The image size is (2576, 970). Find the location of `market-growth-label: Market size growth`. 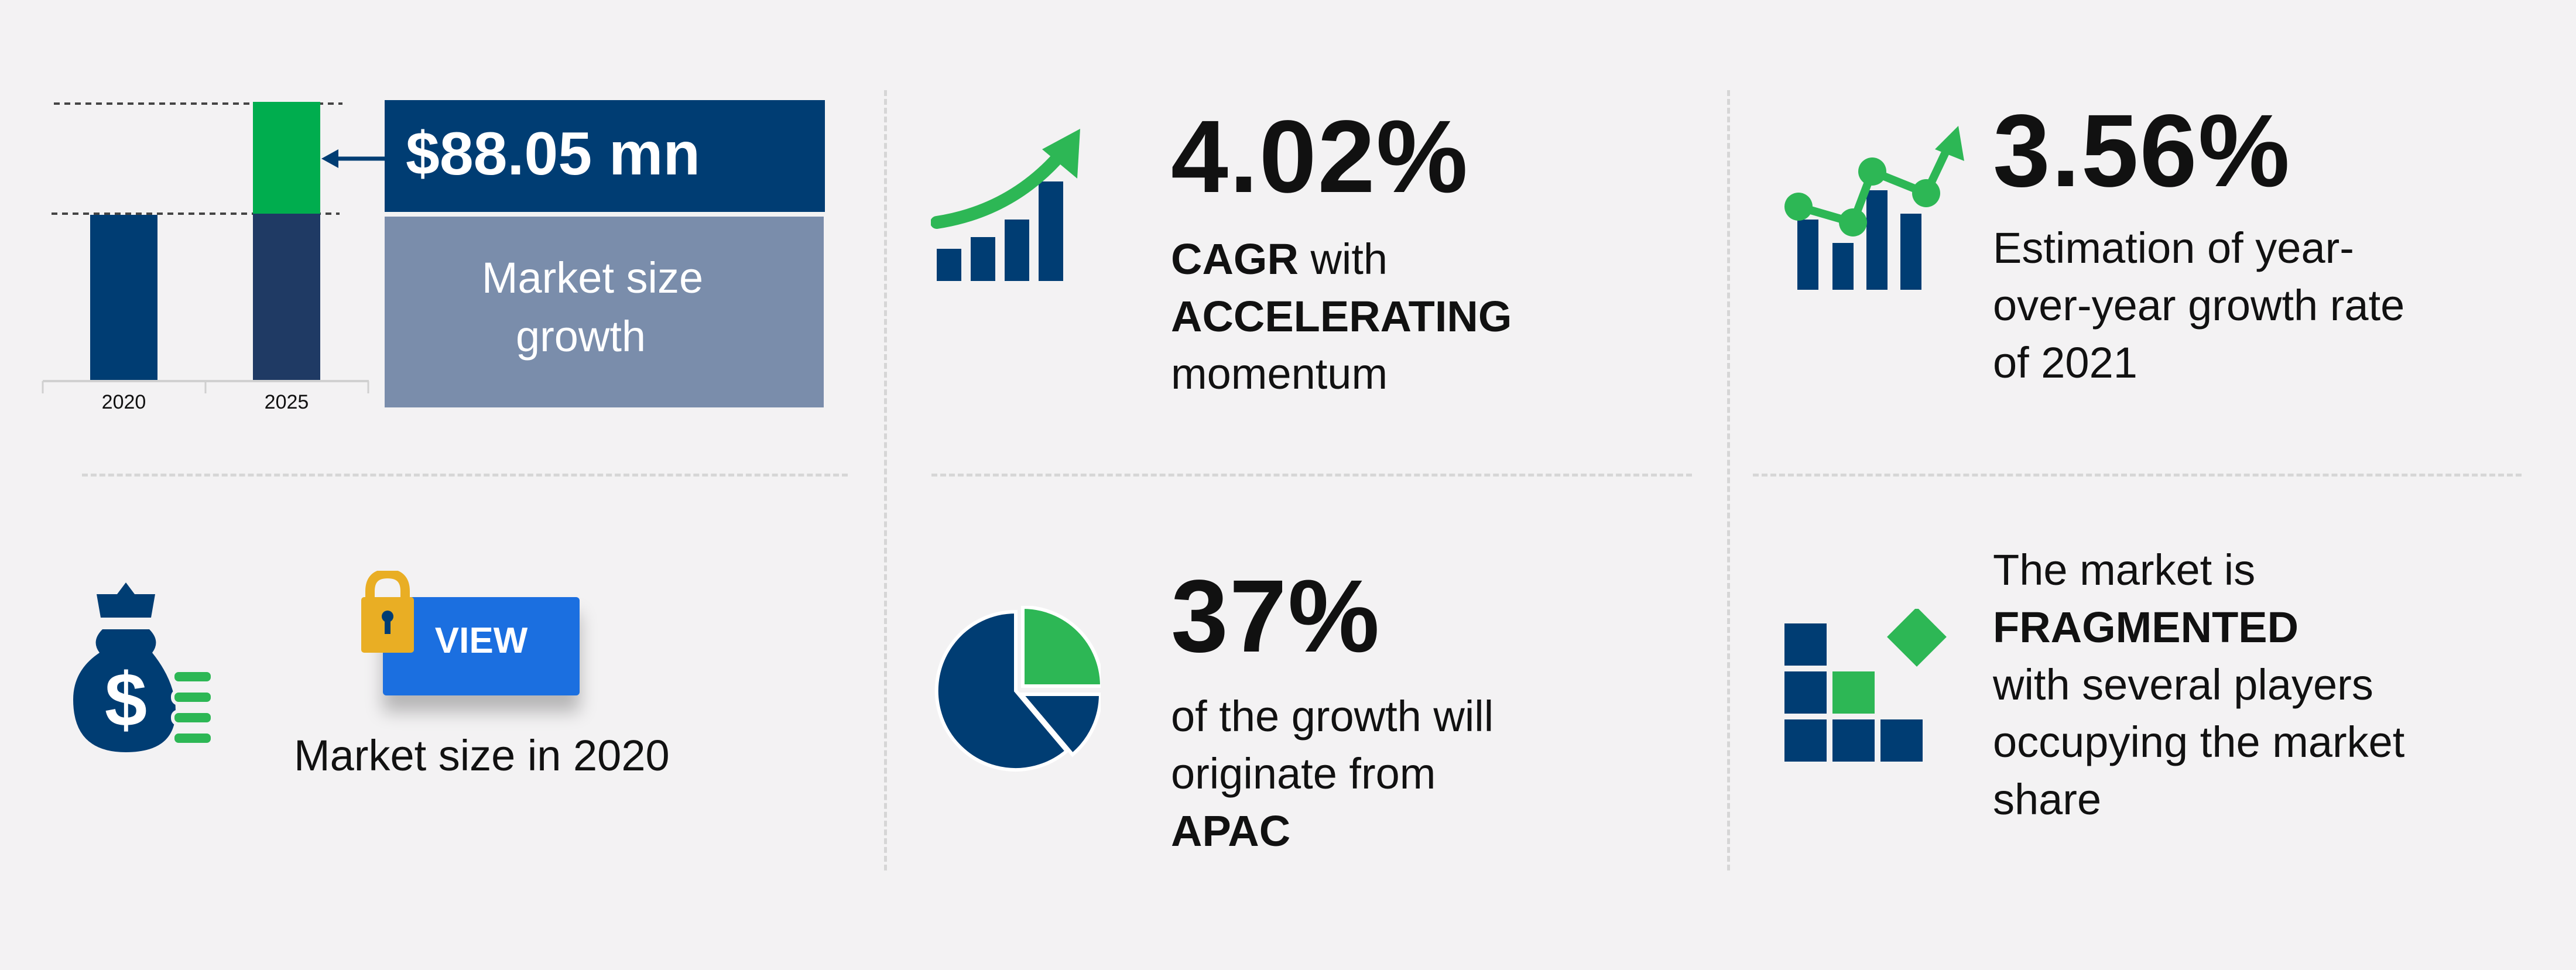

market-growth-label: Market size growth is located at coordinates (592, 307).